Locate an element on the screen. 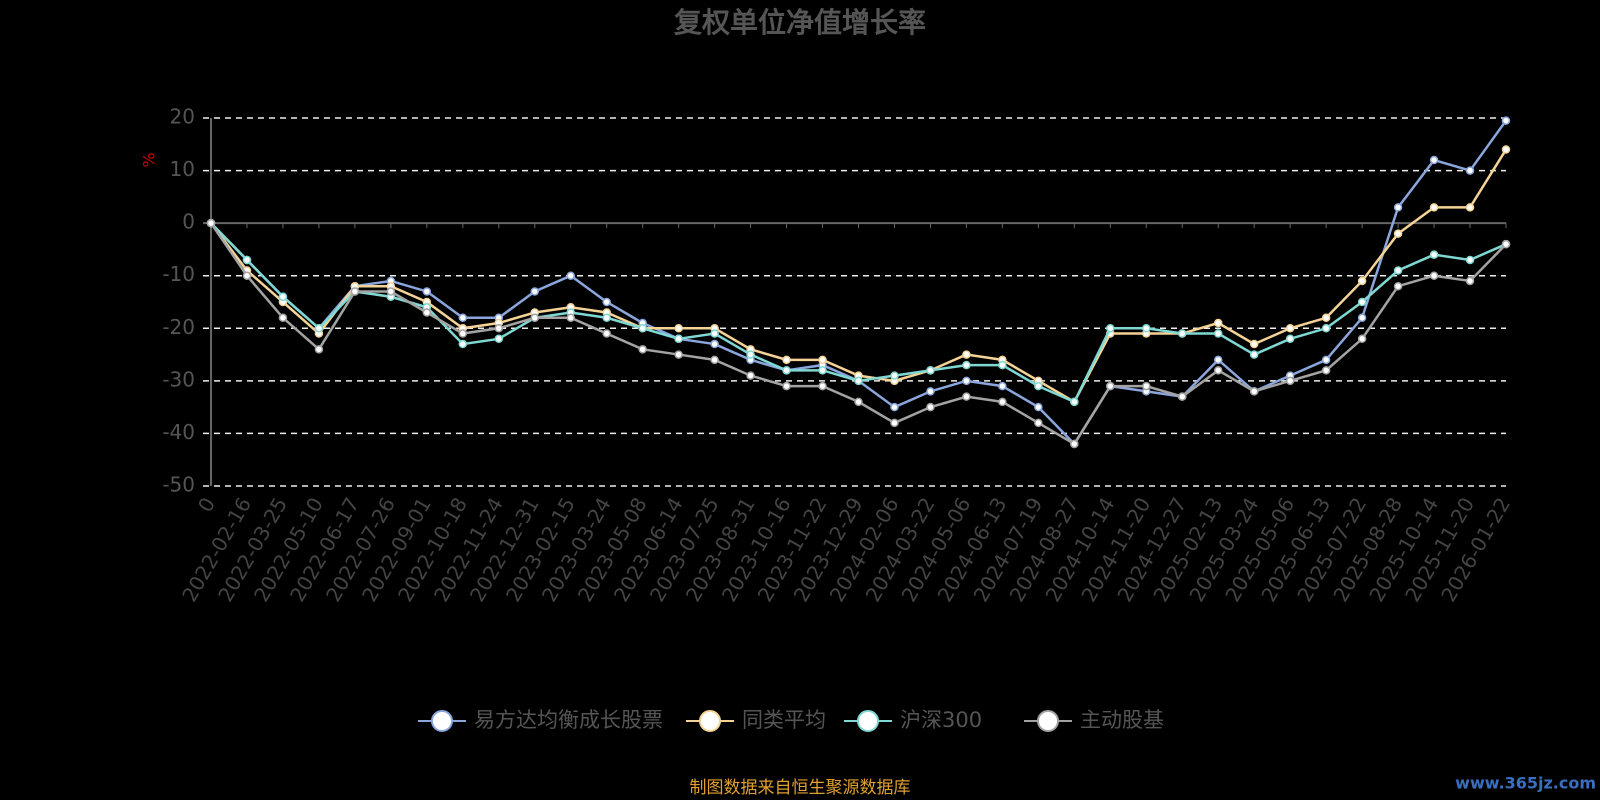  legend-label: 沪深300 is located at coordinates (941, 720).